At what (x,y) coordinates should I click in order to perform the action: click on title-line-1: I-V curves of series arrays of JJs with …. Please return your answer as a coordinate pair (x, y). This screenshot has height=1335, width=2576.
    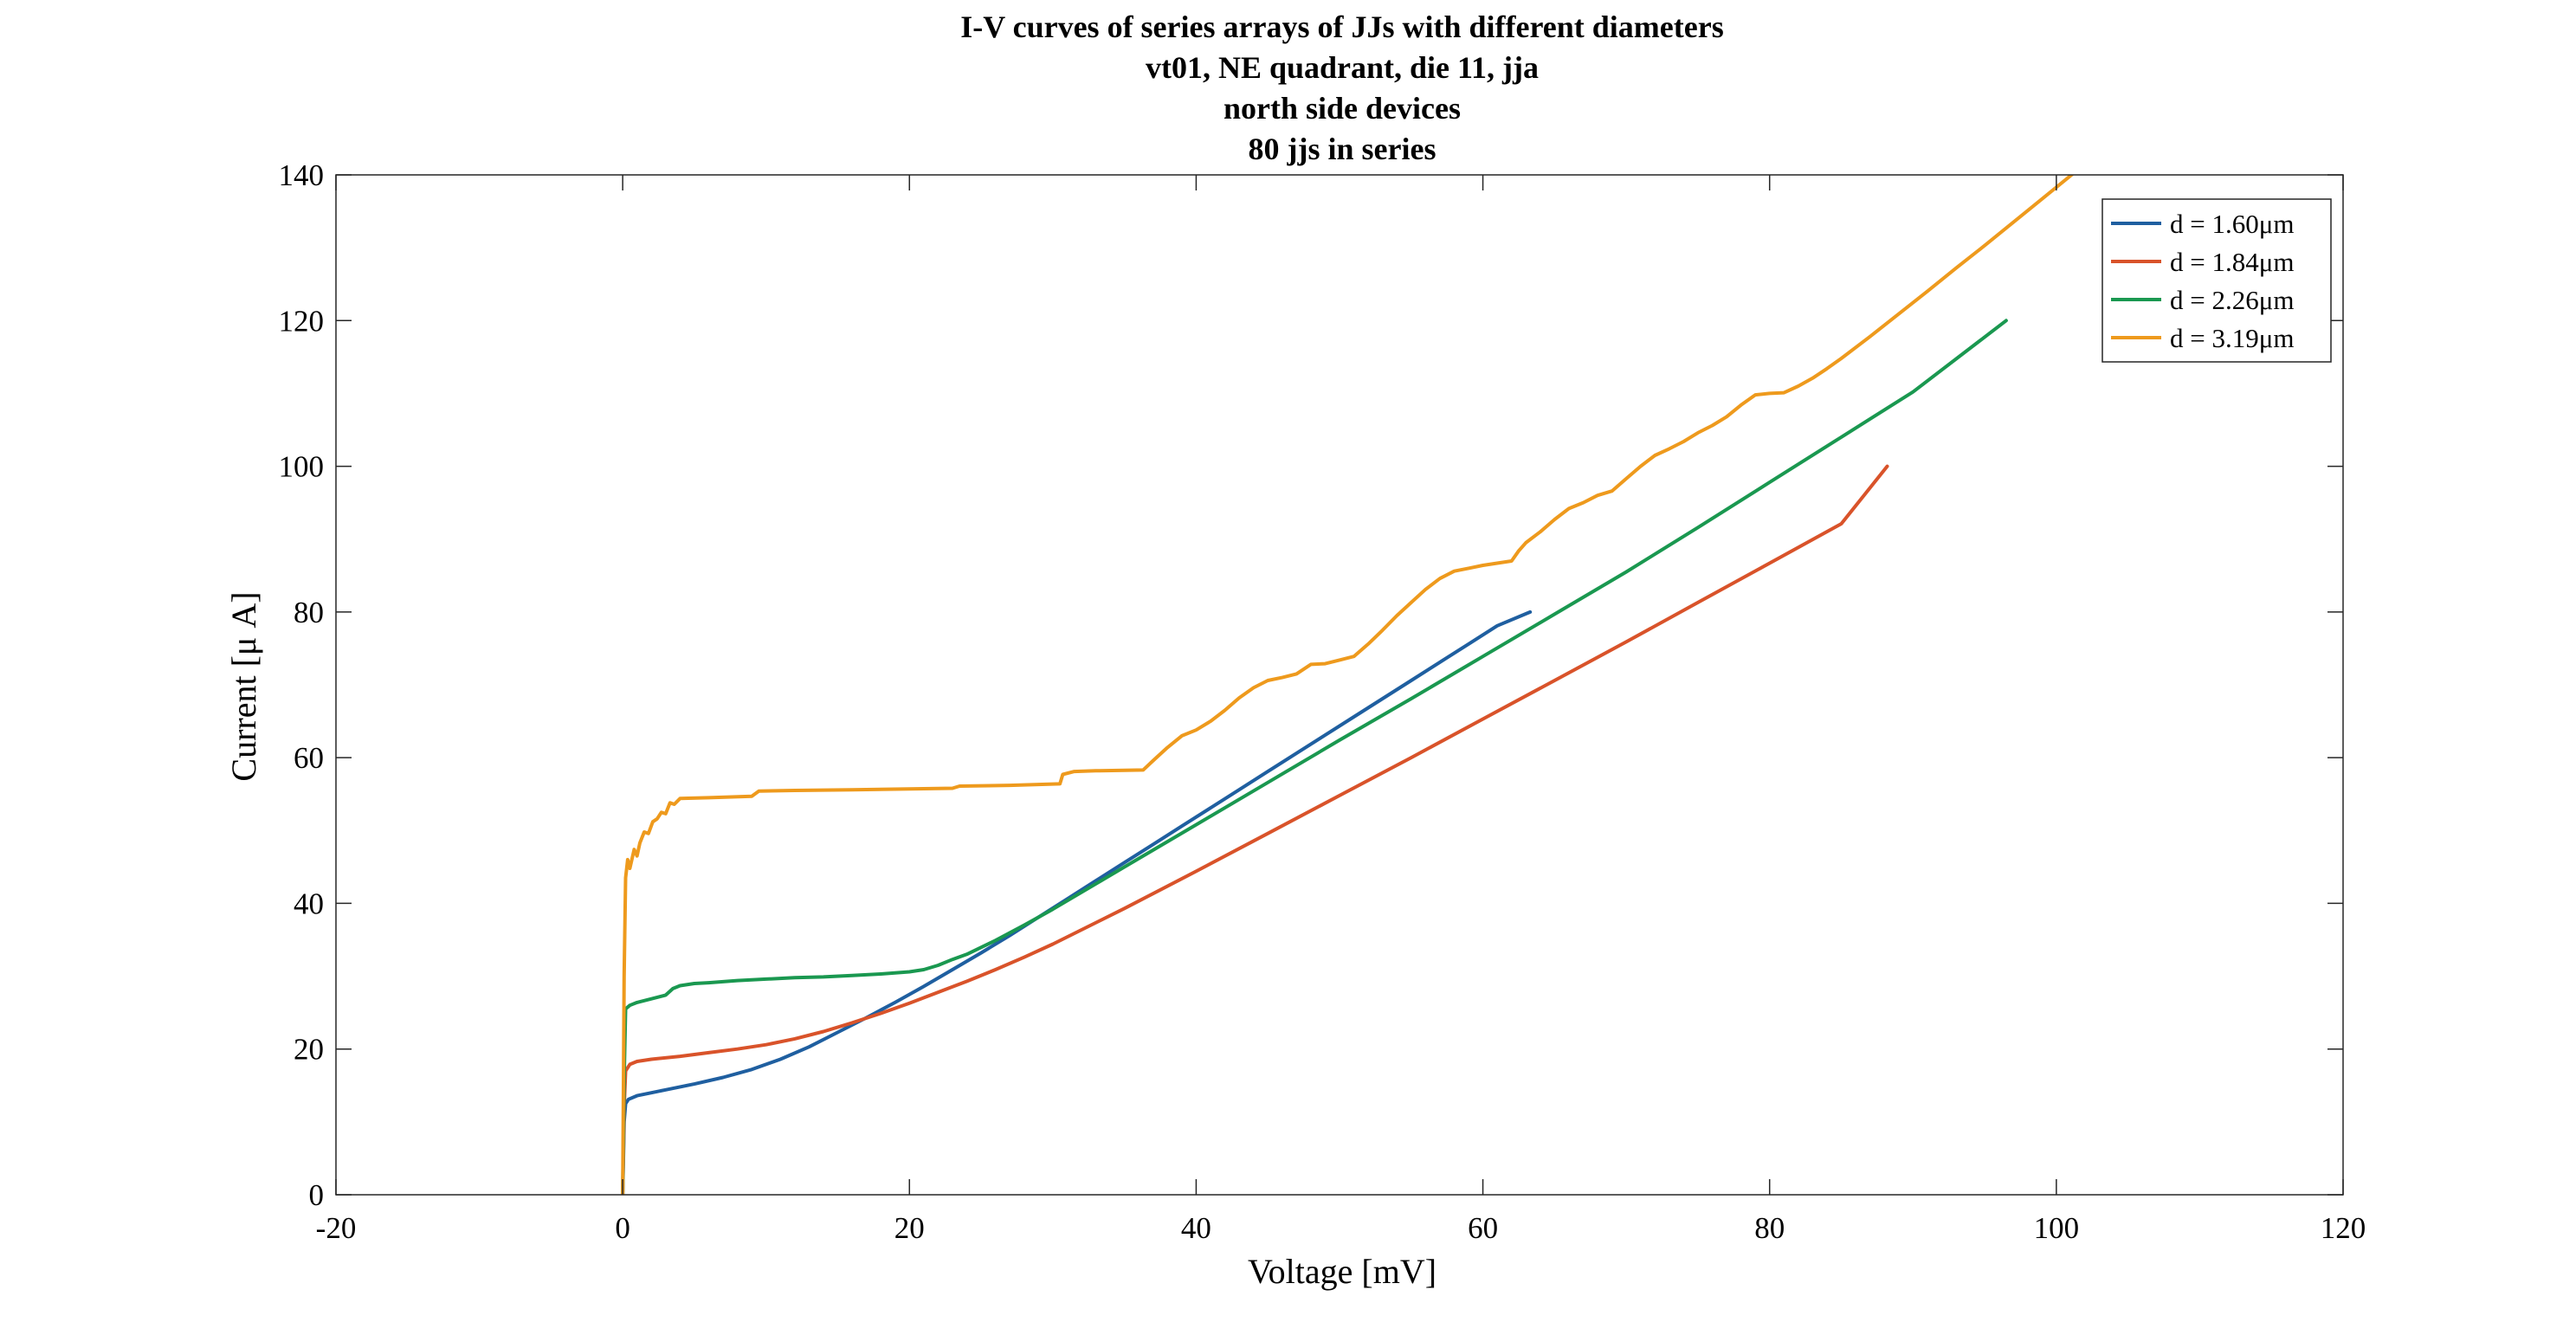
    Looking at the image, I should click on (1341, 27).